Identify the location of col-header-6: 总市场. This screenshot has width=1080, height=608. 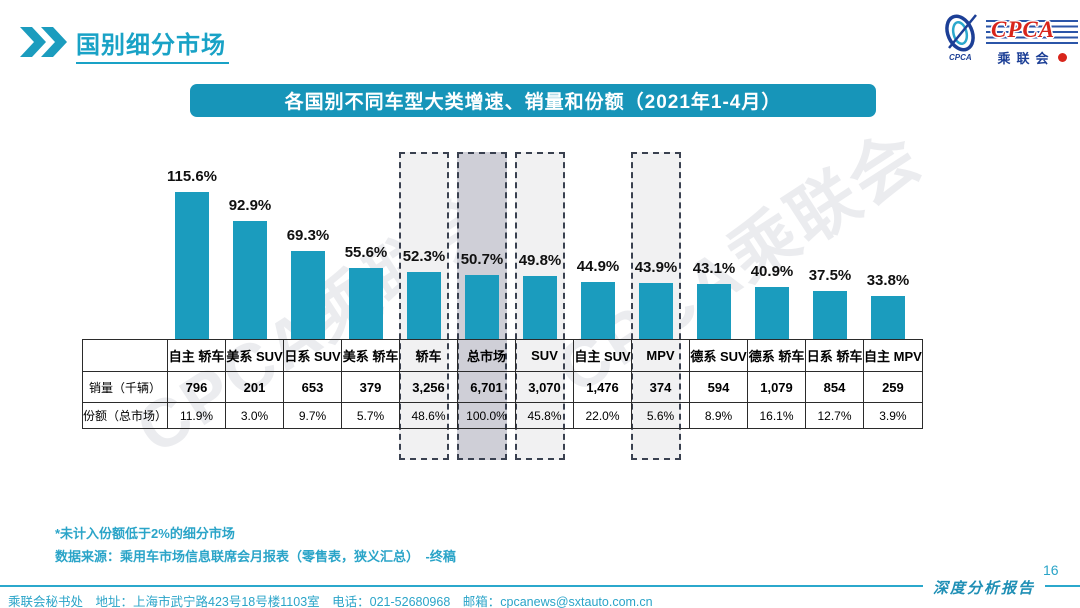
(487, 355).